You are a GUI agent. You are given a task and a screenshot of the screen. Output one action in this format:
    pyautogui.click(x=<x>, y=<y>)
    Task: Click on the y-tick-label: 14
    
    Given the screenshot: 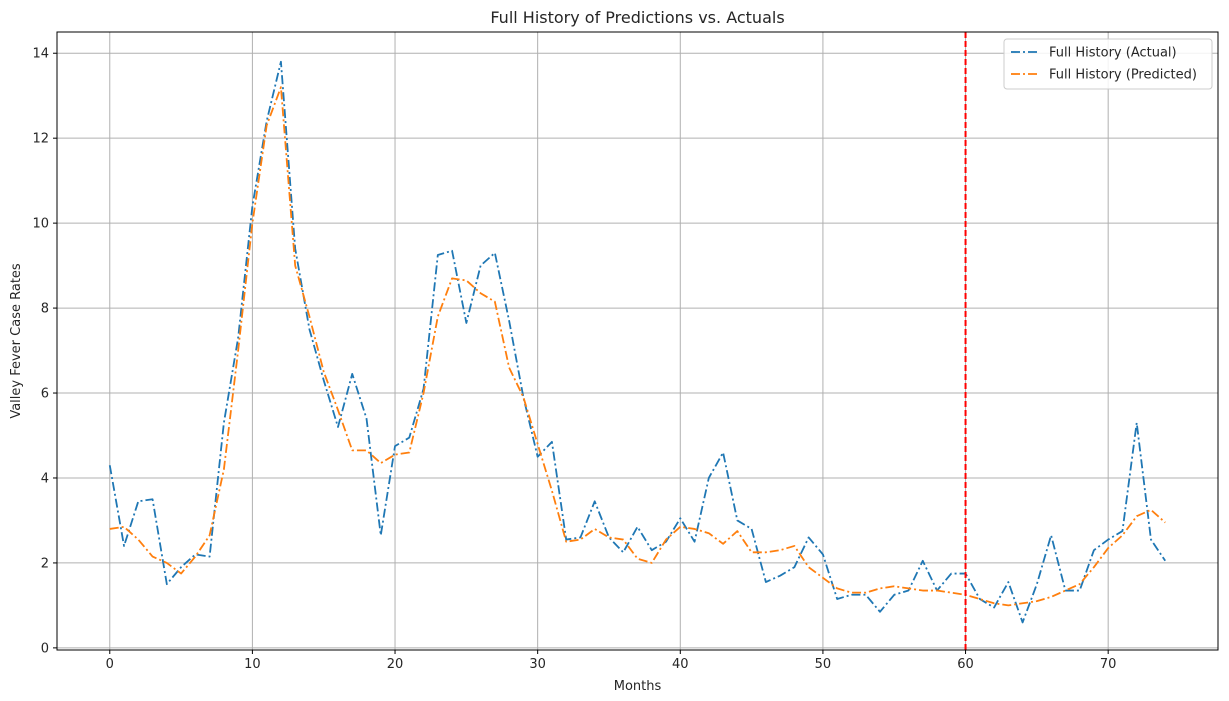 What is the action you would take?
    pyautogui.click(x=40, y=54)
    